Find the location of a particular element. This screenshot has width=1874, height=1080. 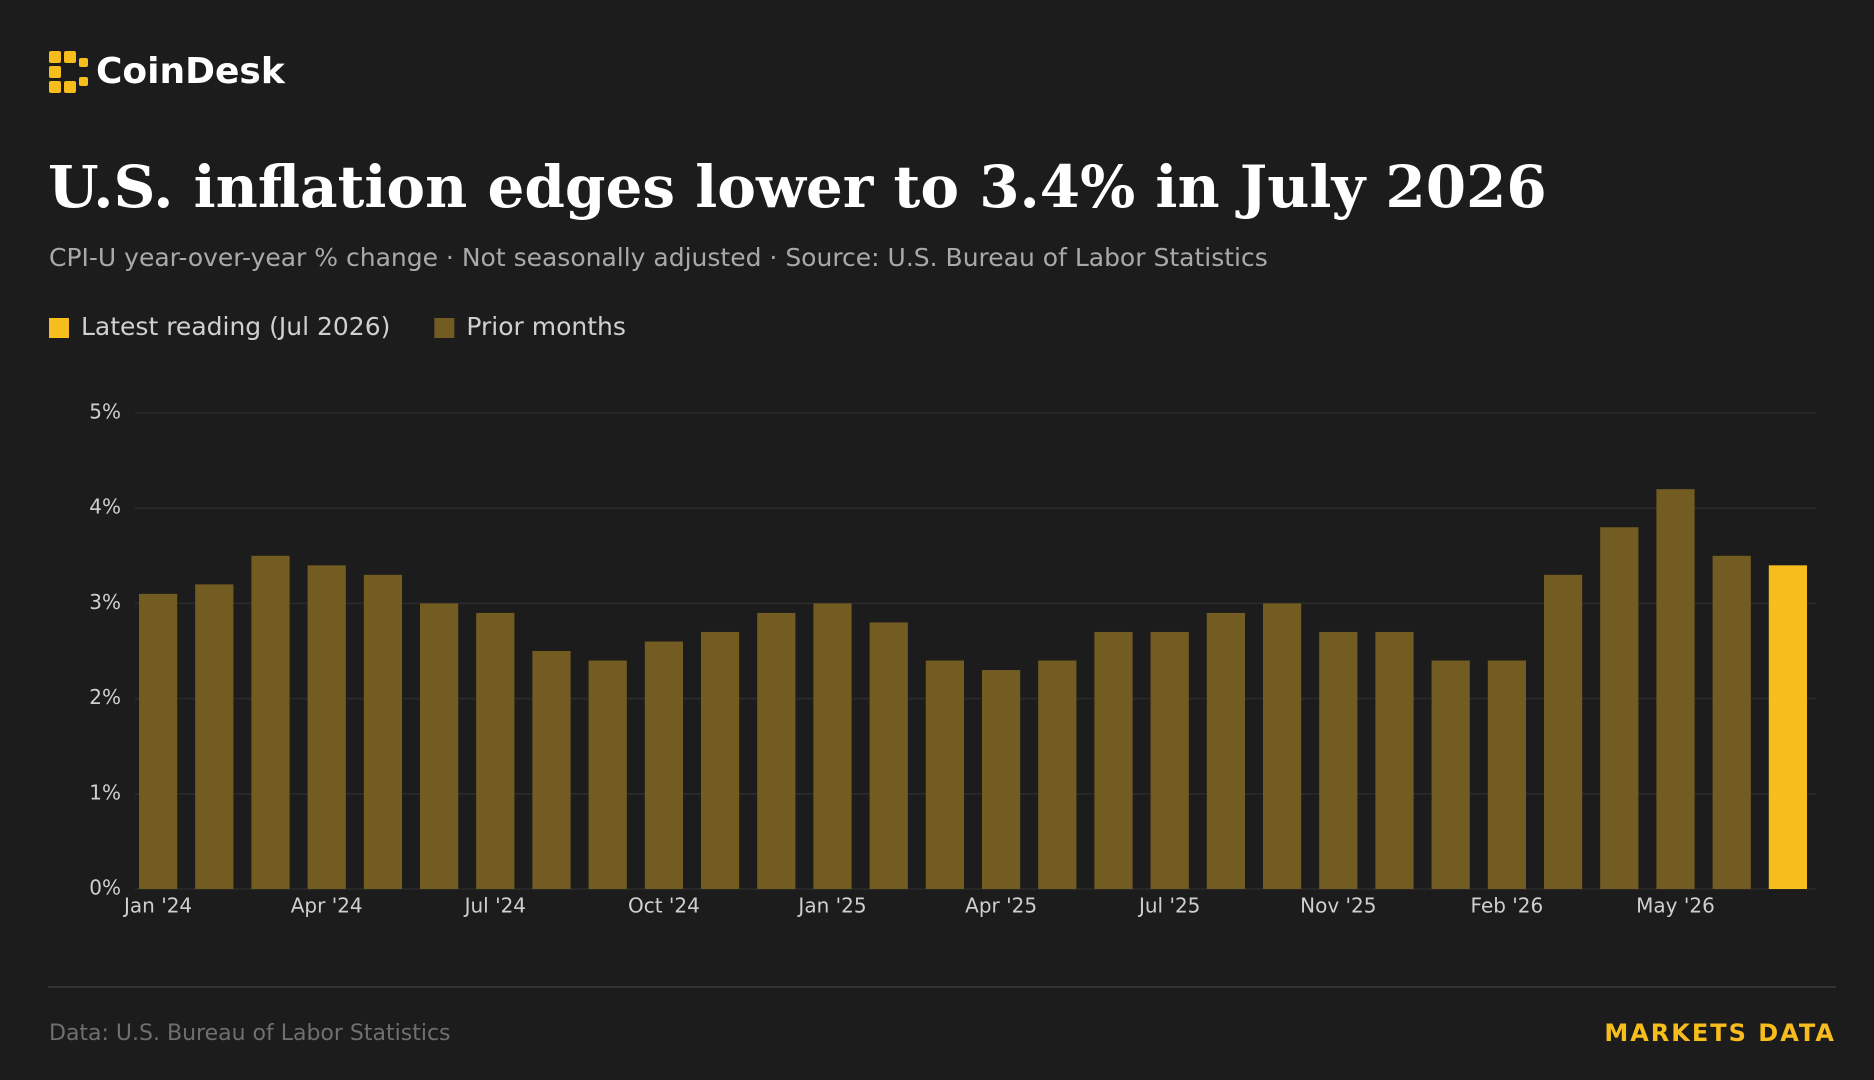

logo-icon is located at coordinates (68, 72).